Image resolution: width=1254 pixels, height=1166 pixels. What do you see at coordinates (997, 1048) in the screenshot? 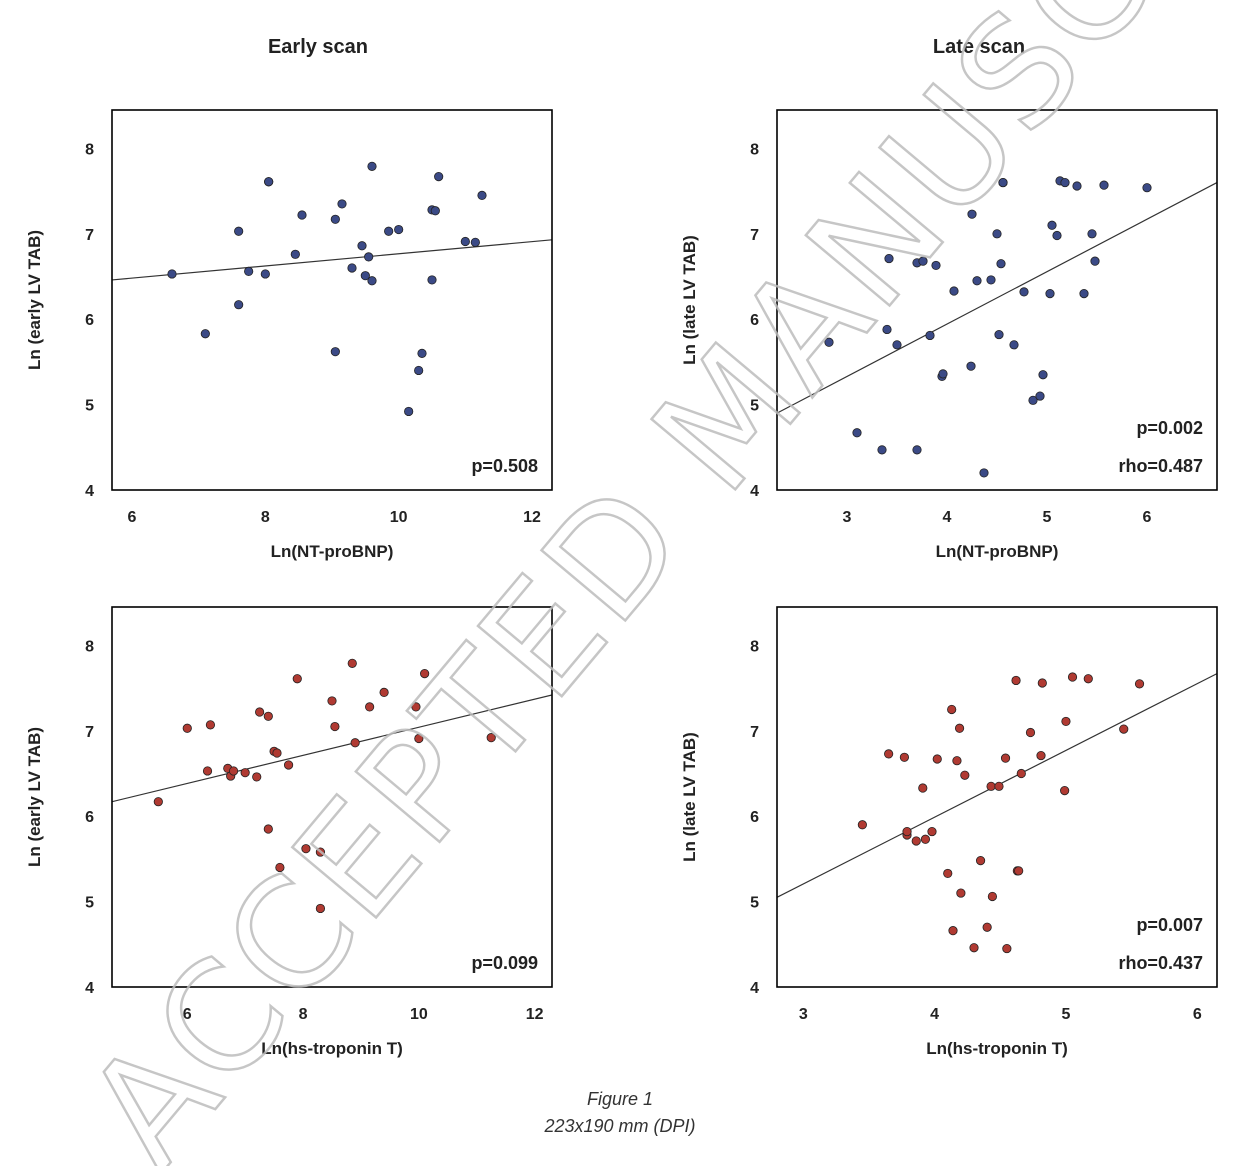
I see `x-axis-label: Ln(hs-troponin T)` at bounding box center [997, 1048].